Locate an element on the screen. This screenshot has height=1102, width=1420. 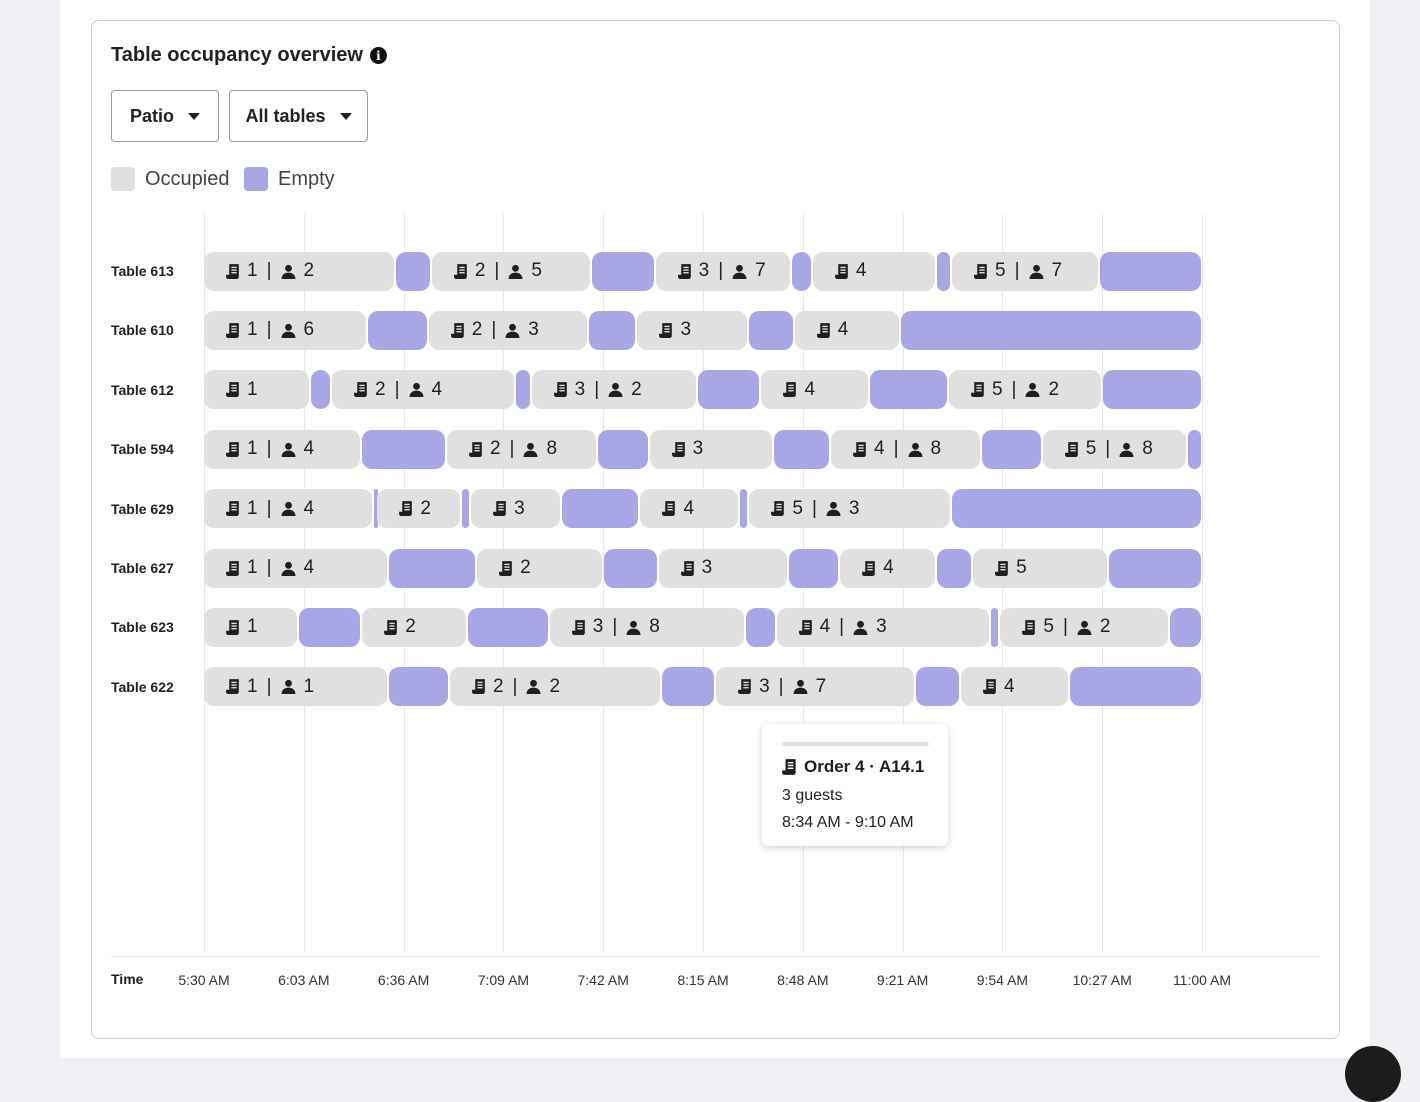
card-title-text: Table occupancy overview is located at coordinates (237, 55).